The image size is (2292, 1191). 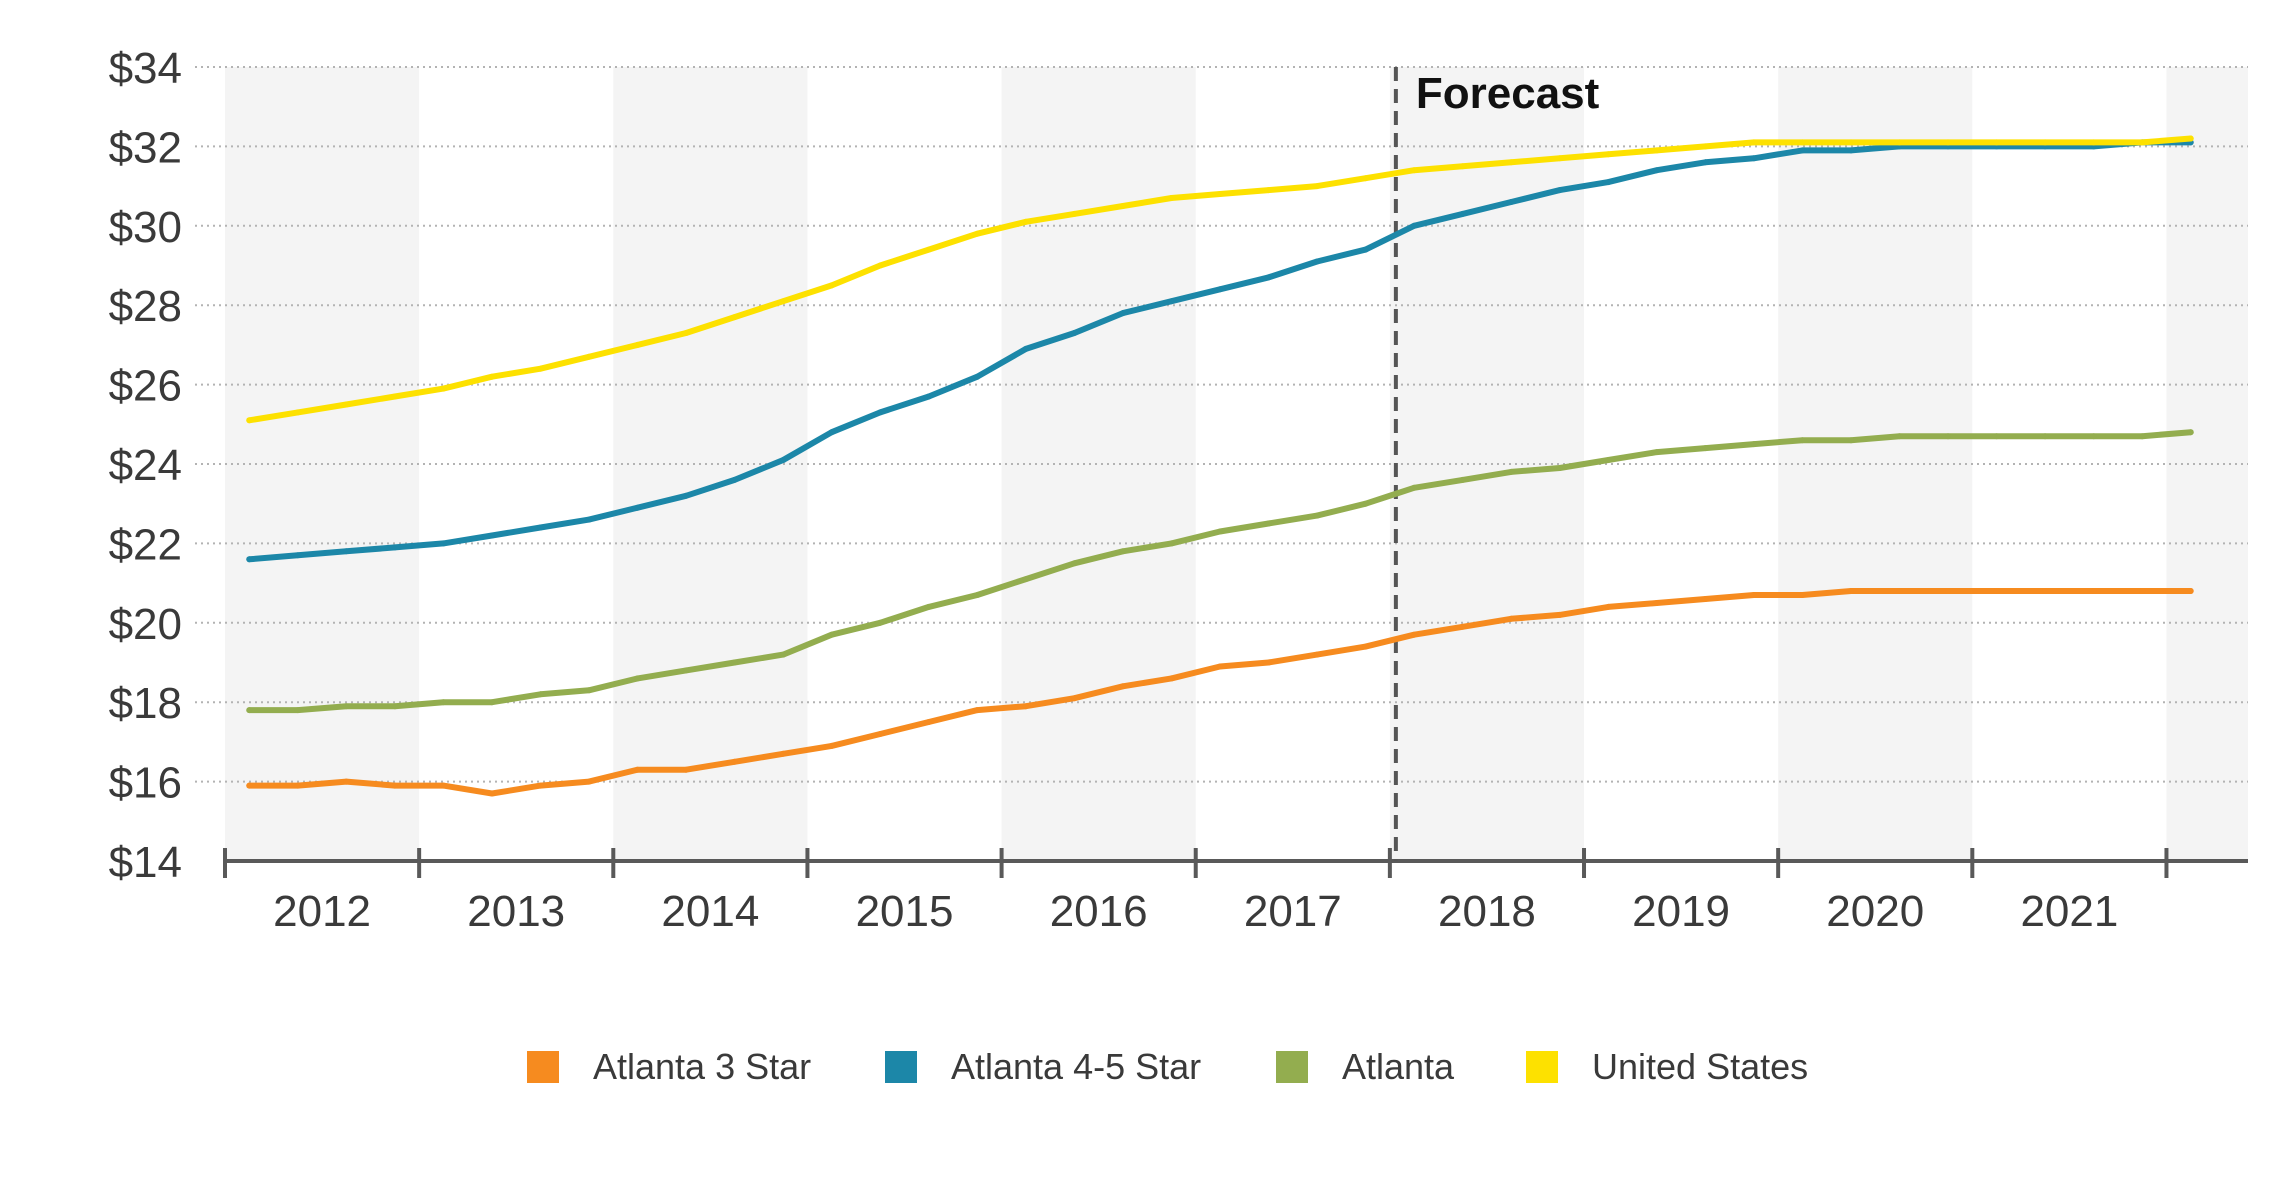 I want to click on x-tick-label: 2018, so click(x=1487, y=911).